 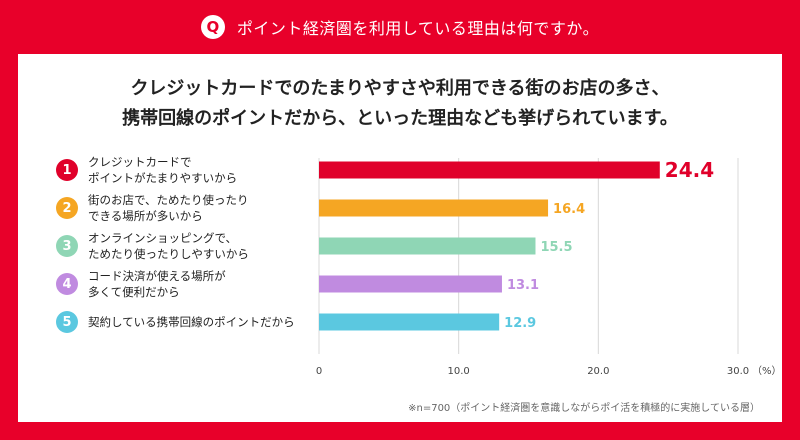 I want to click on category-row: 1 クレジットカードでポイントがたまりやすいから, so click(x=146, y=170).